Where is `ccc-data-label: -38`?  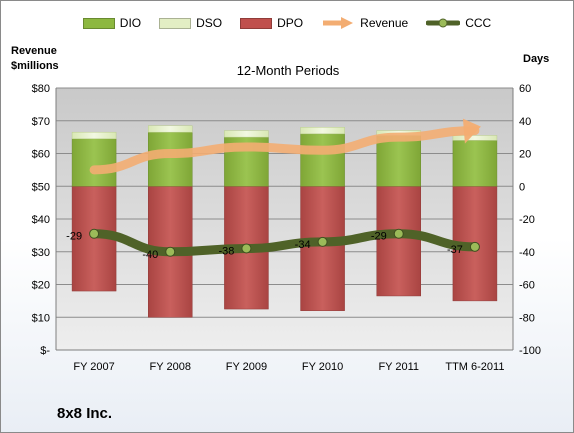
ccc-data-label: -38 is located at coordinates (227, 251).